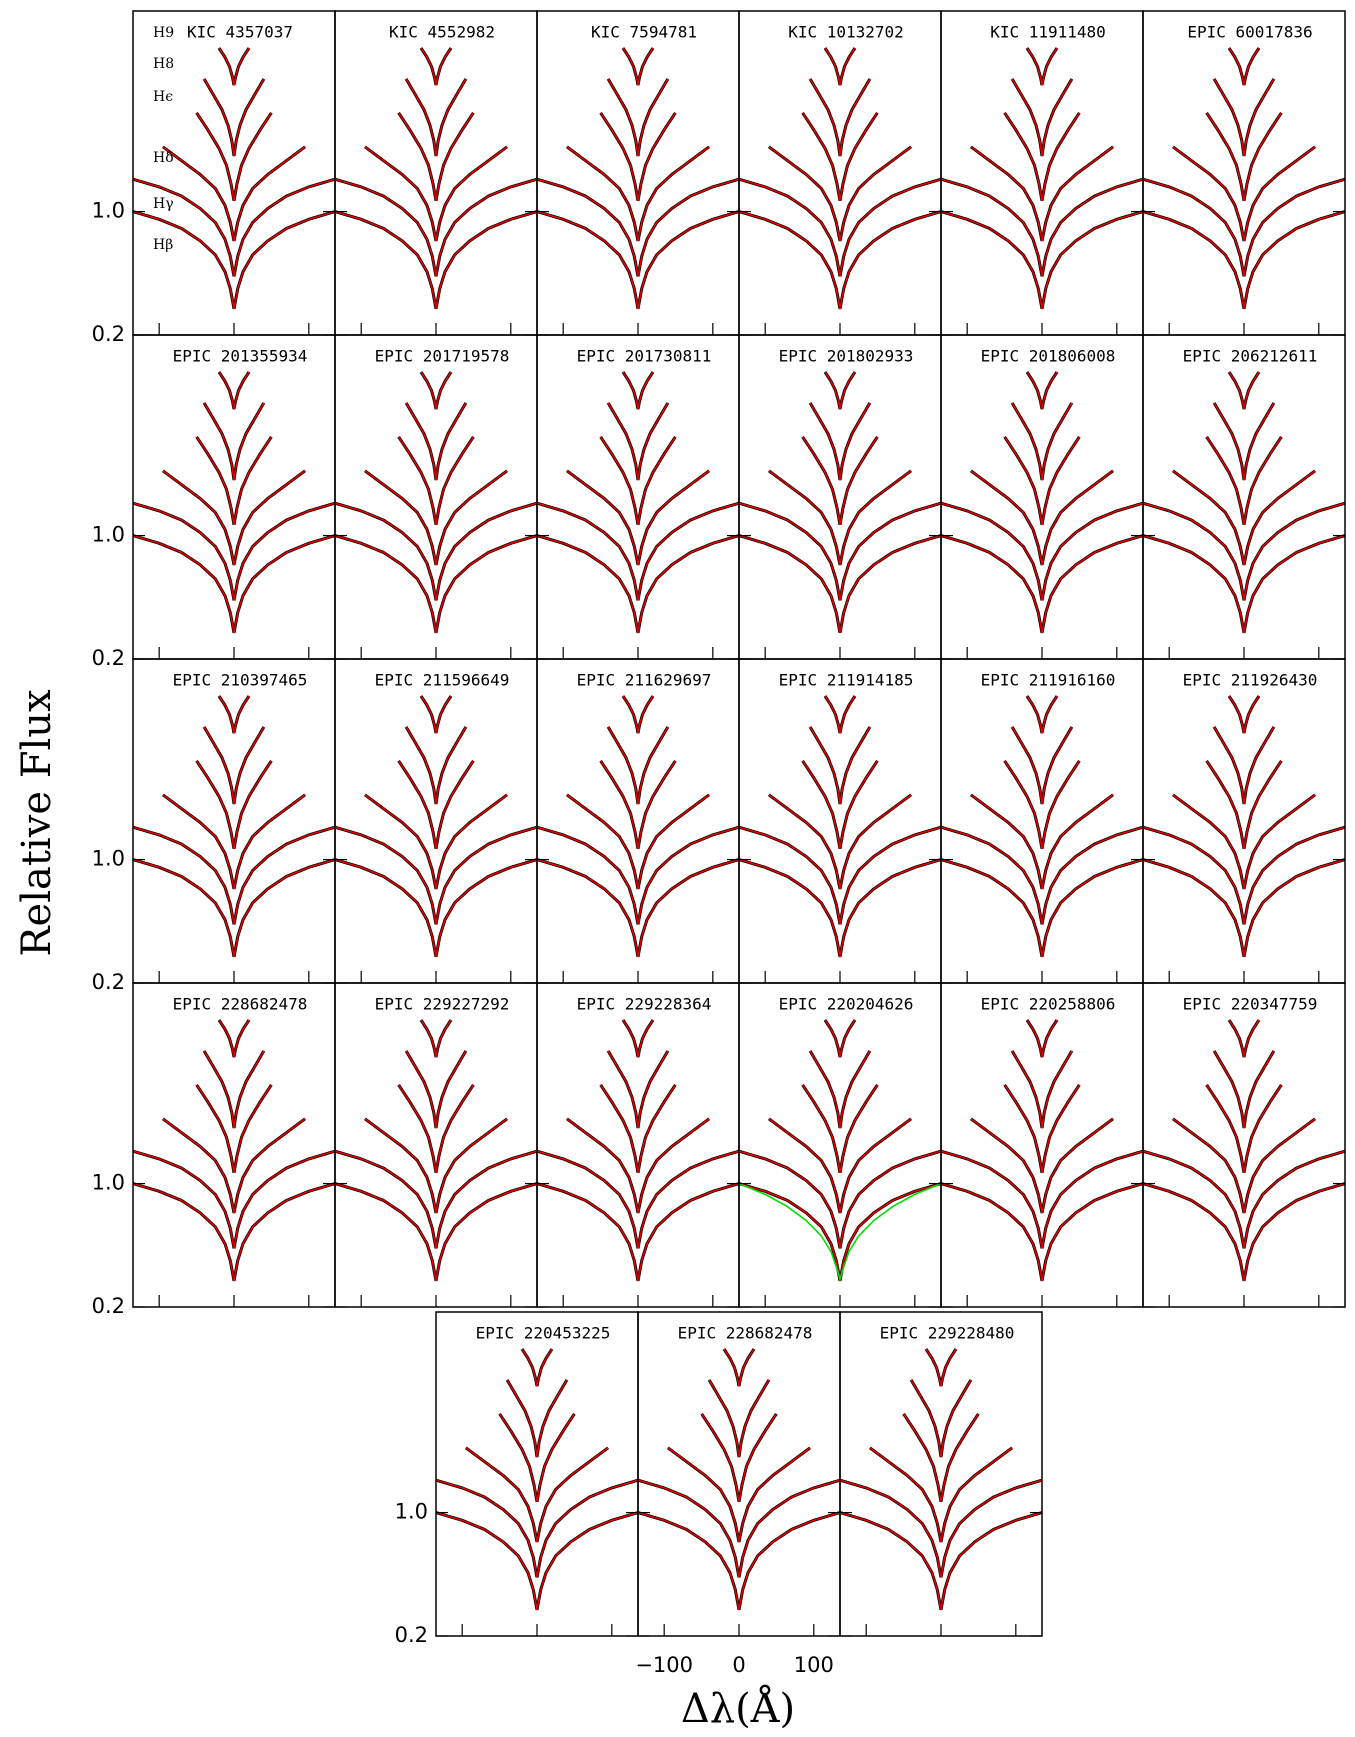 The width and height of the screenshot is (1355, 1737). What do you see at coordinates (840, 497) in the screenshot?
I see `panel: EPIC 201802933` at bounding box center [840, 497].